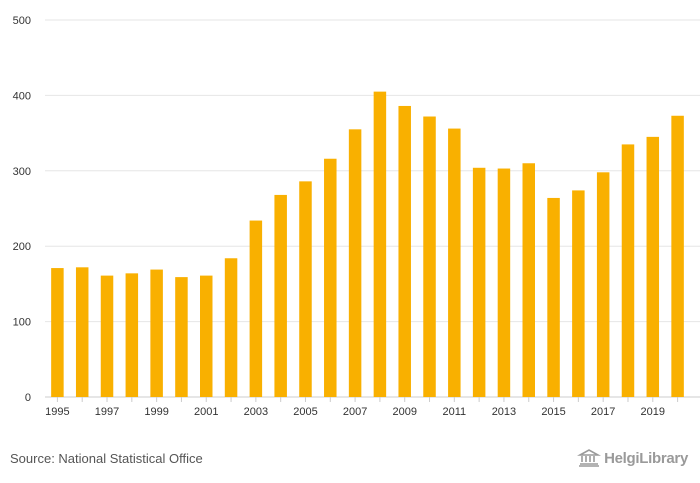 This screenshot has width=700, height=483. Describe the element at coordinates (603, 284) in the screenshot. I see `bar-2017` at that location.